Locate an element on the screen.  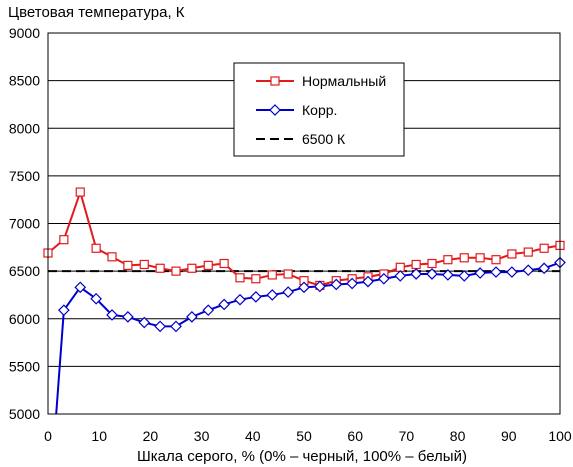
x-tick-label: 50 is located at coordinates (304, 436).